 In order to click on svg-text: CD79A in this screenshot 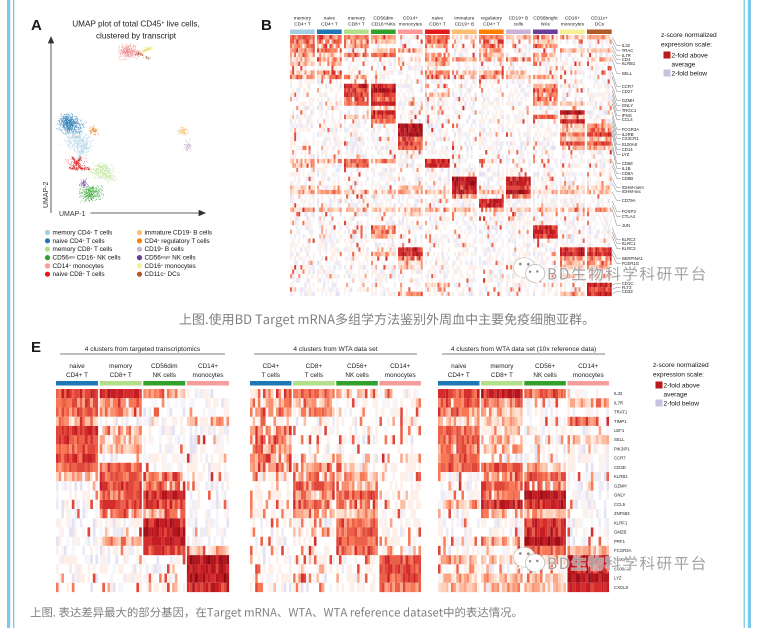, I will do `click(629, 200)`.